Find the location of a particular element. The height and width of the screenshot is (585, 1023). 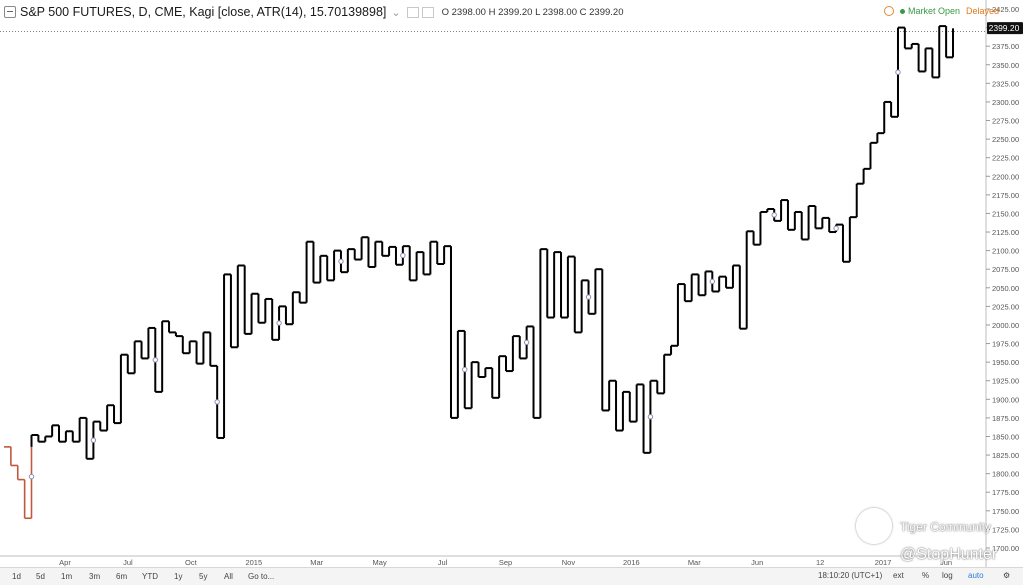

y-tick-label: 1875.00 is located at coordinates (1005, 418).